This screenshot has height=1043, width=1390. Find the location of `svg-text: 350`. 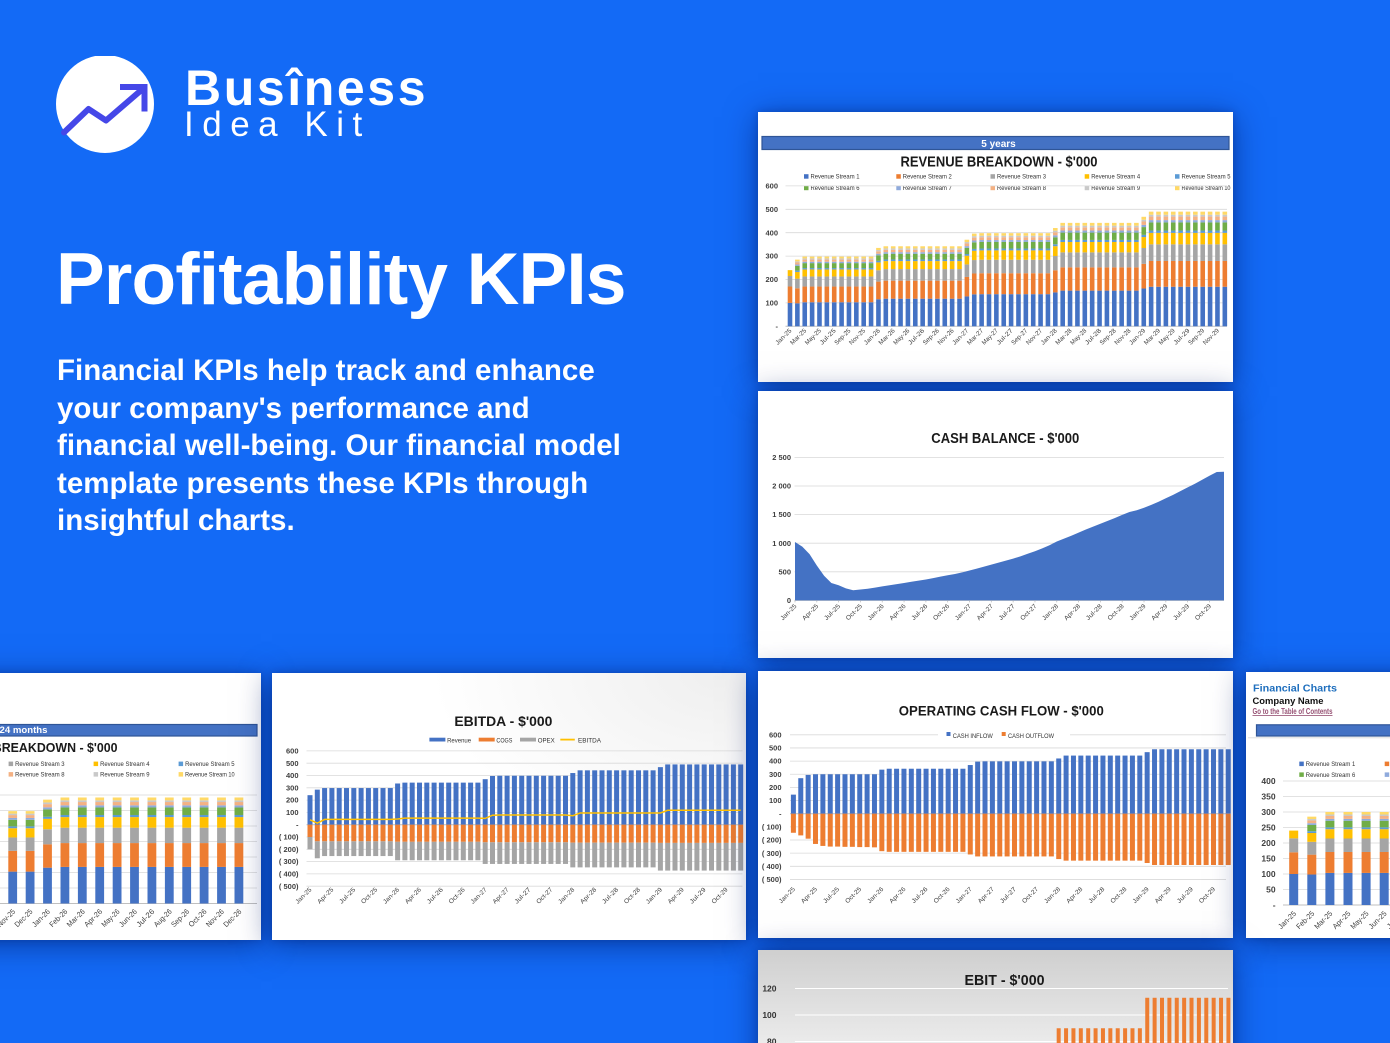

svg-text: 350 is located at coordinates (1268, 797).